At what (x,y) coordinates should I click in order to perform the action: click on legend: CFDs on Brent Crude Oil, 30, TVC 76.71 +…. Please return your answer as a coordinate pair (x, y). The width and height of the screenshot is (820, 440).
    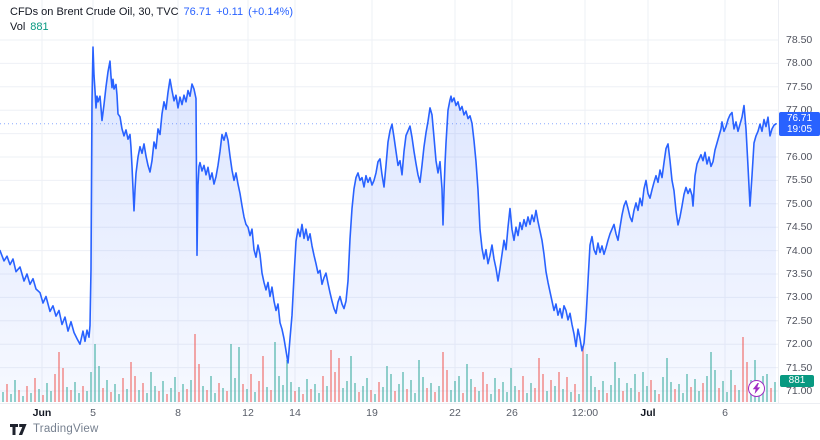
    Looking at the image, I should click on (151, 20).